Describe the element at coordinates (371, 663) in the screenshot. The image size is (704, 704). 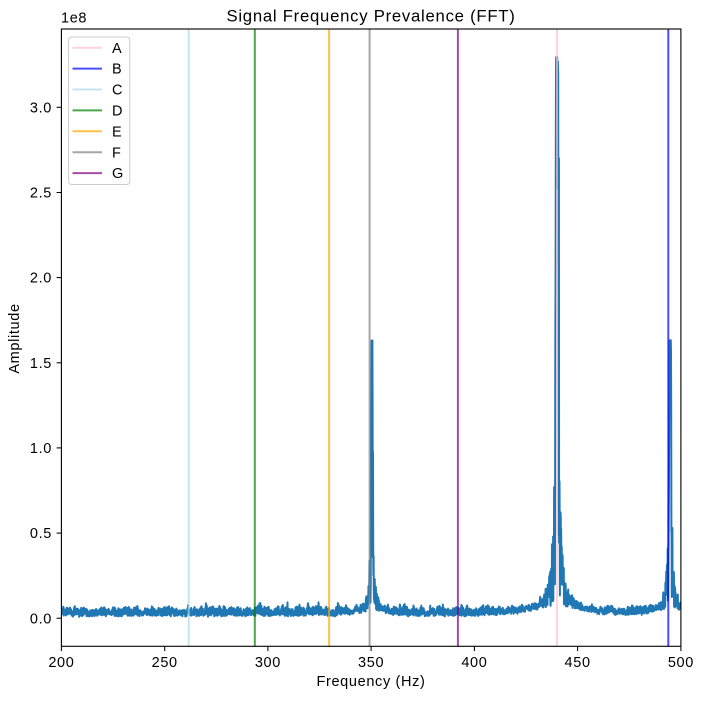
I see `svg-text: 350` at that location.